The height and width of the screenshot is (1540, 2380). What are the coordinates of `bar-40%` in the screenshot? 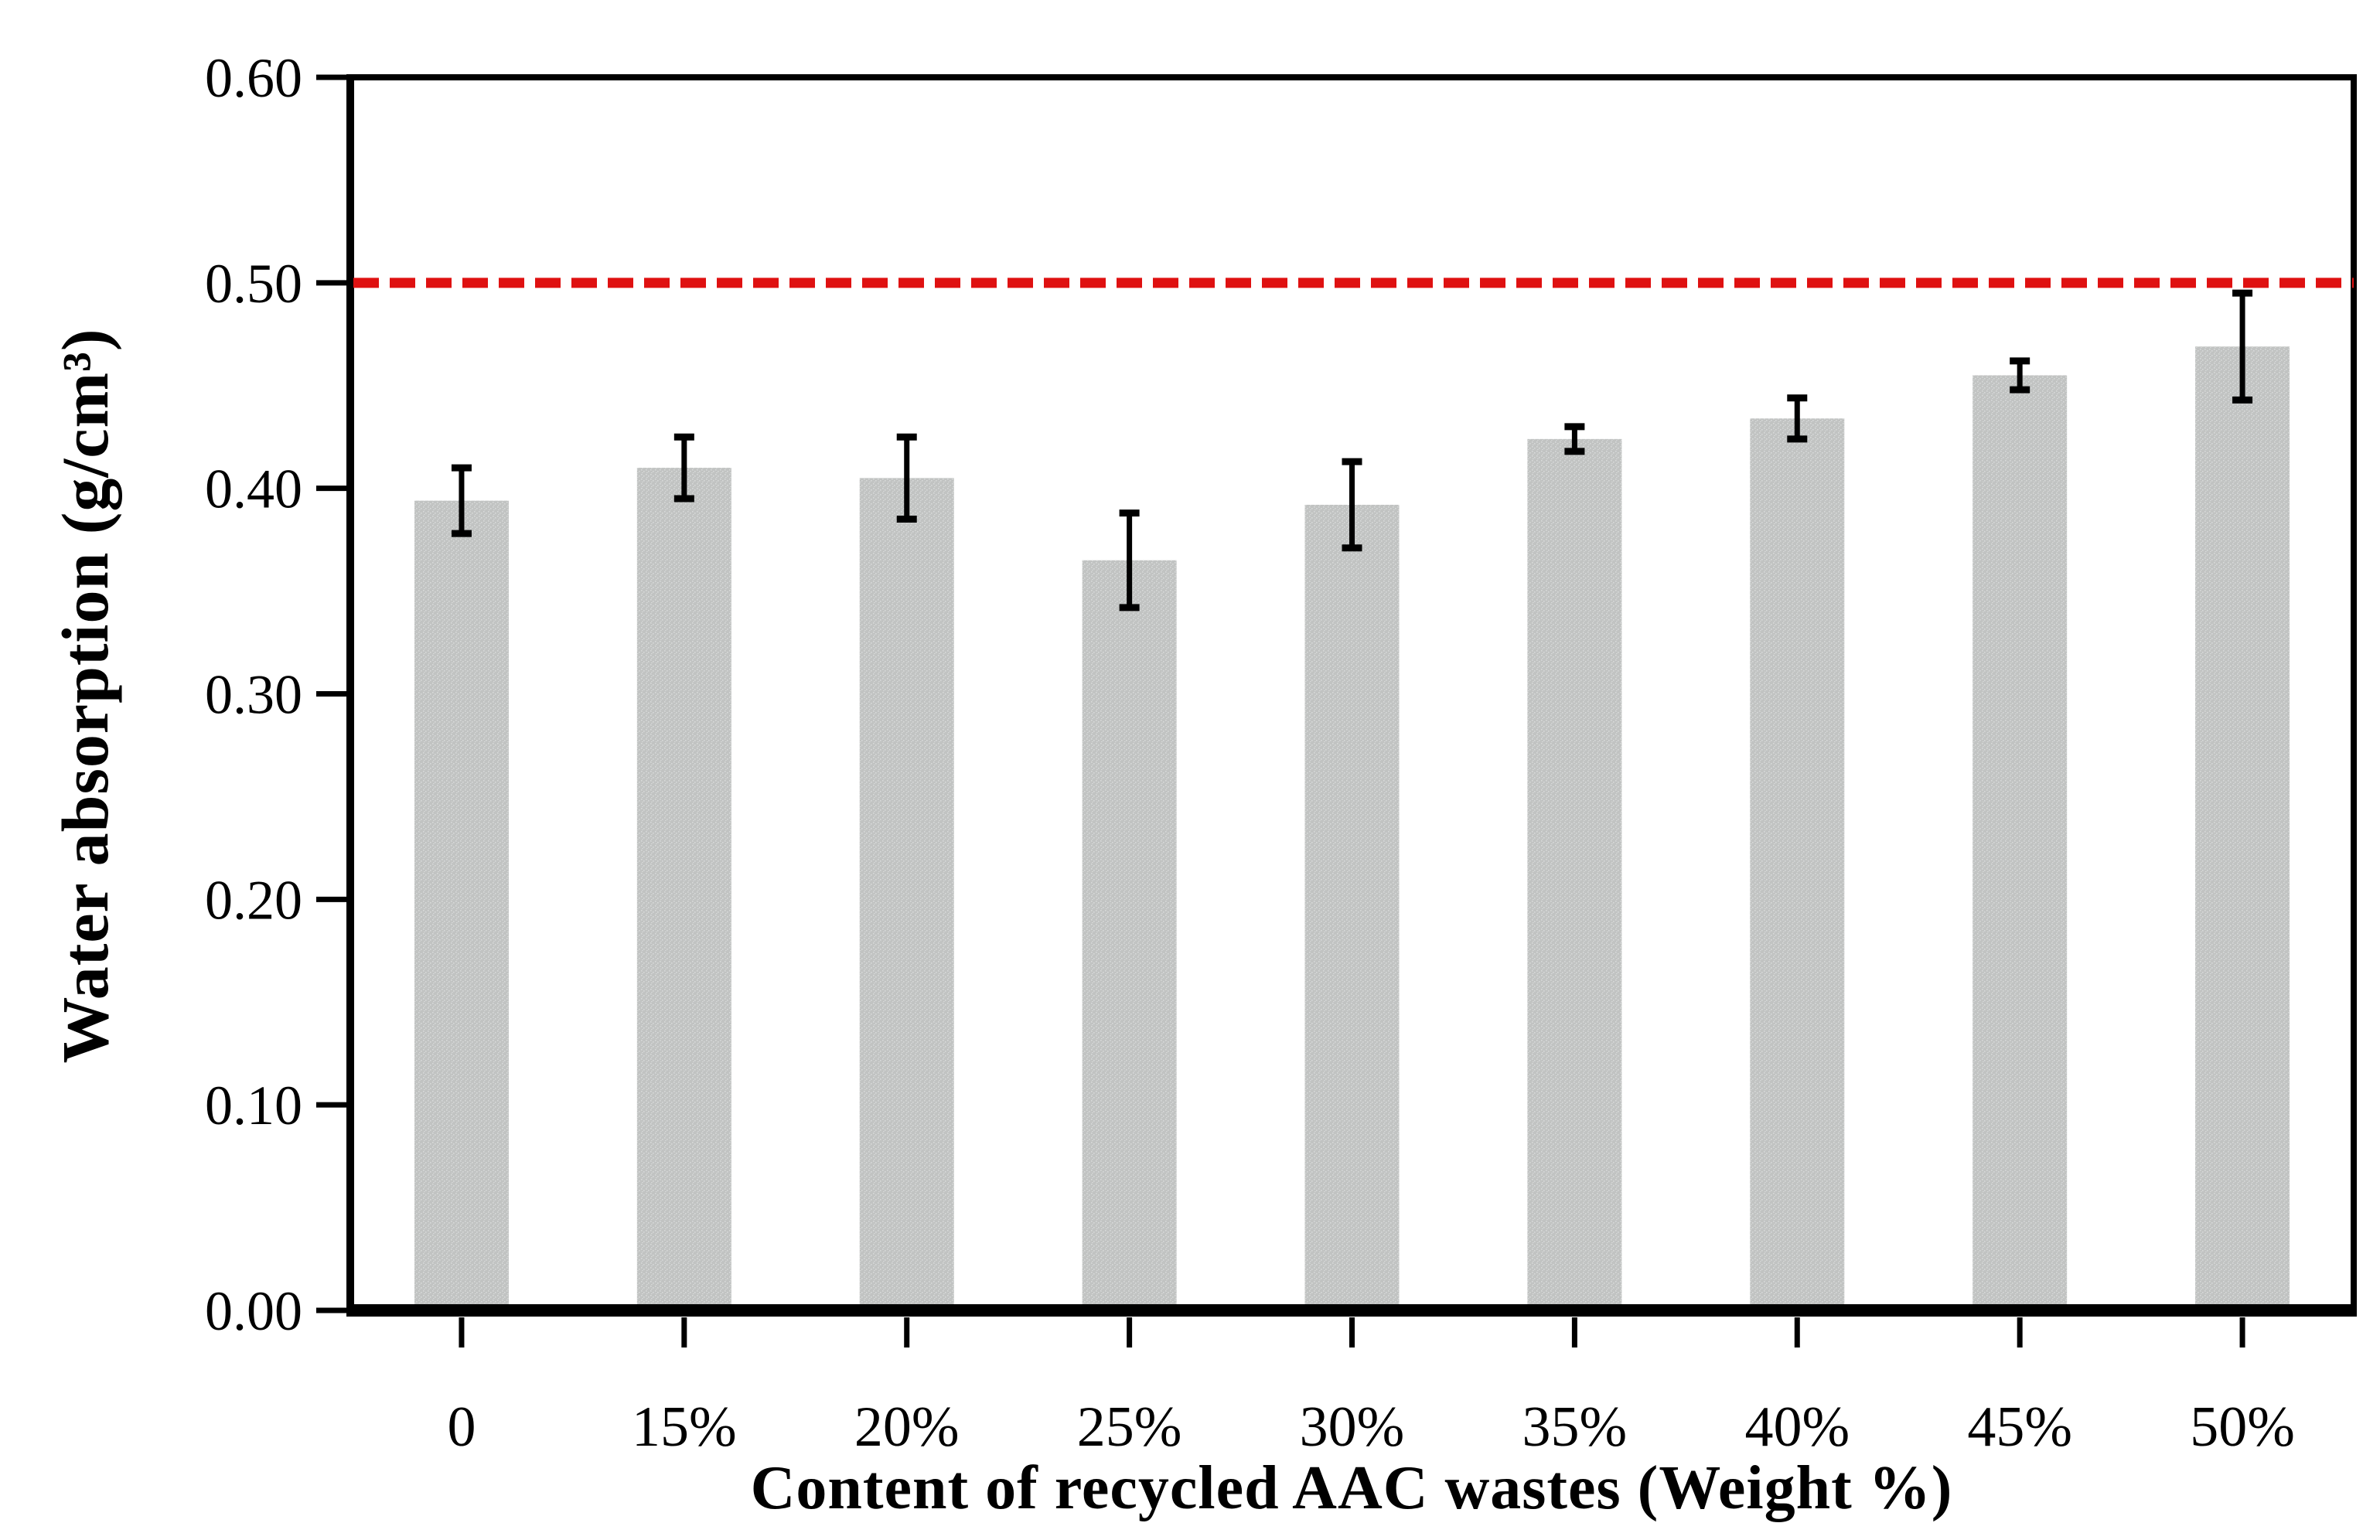 It's located at (1797, 864).